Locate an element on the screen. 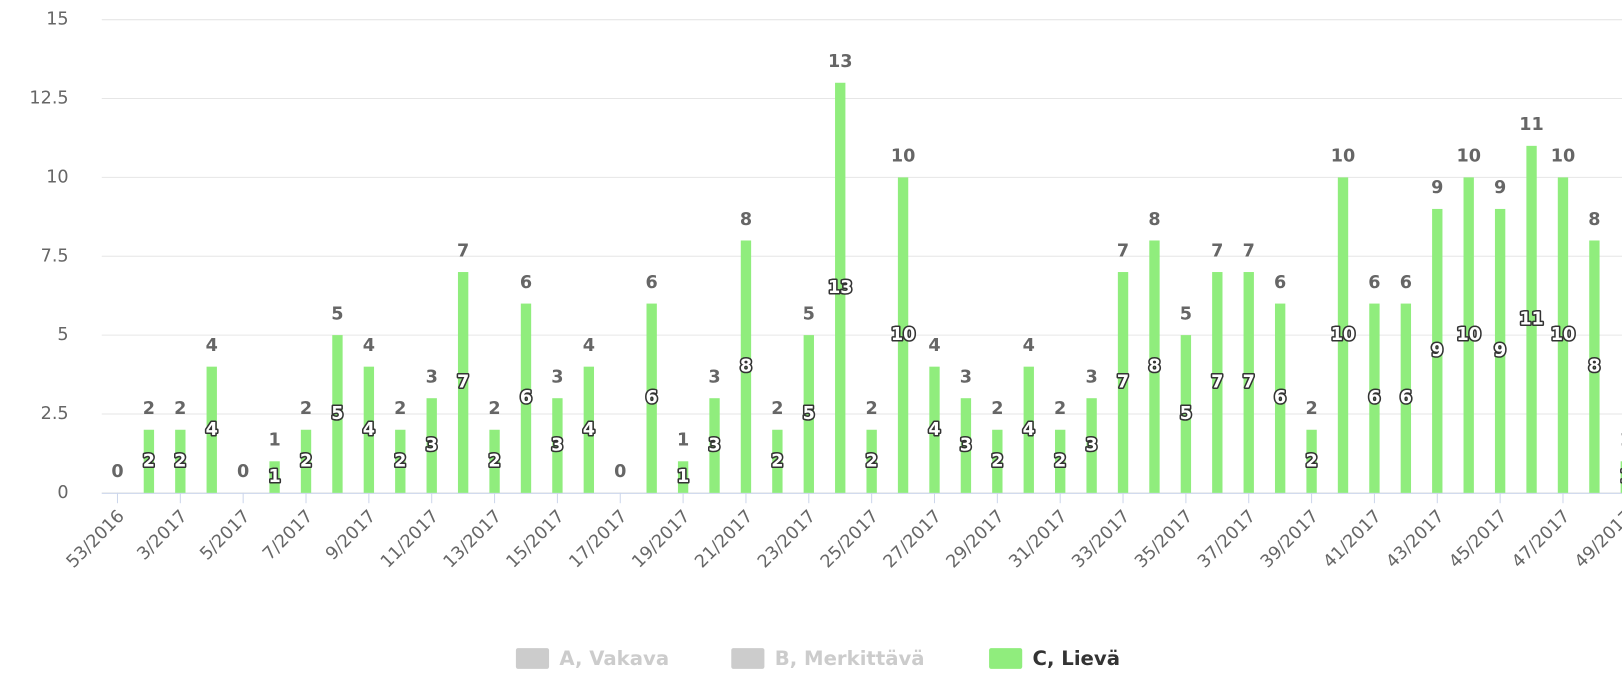  y-tick-label: 5 is located at coordinates (62, 335).